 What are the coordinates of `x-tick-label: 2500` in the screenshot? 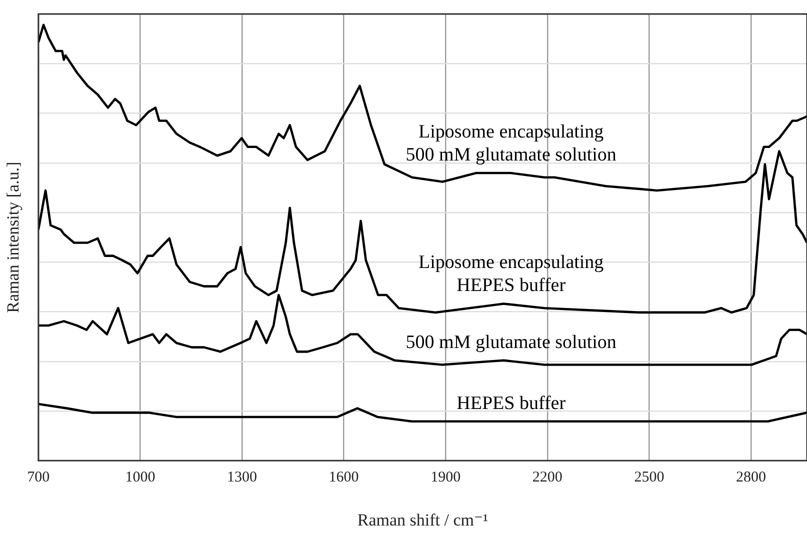 It's located at (649, 478).